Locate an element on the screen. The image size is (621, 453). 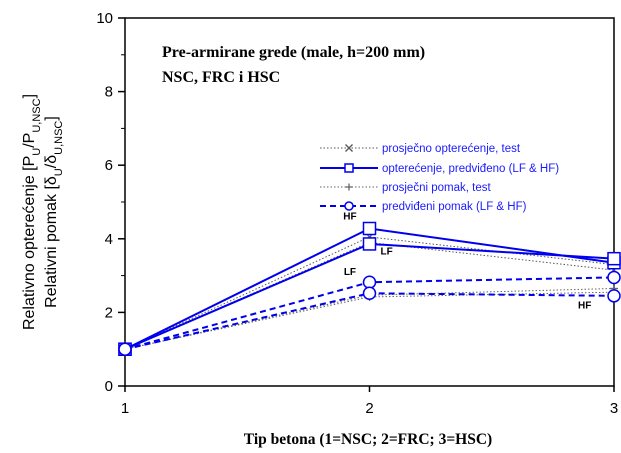
annotations: HF LF LF HF is located at coordinates (467, 262).